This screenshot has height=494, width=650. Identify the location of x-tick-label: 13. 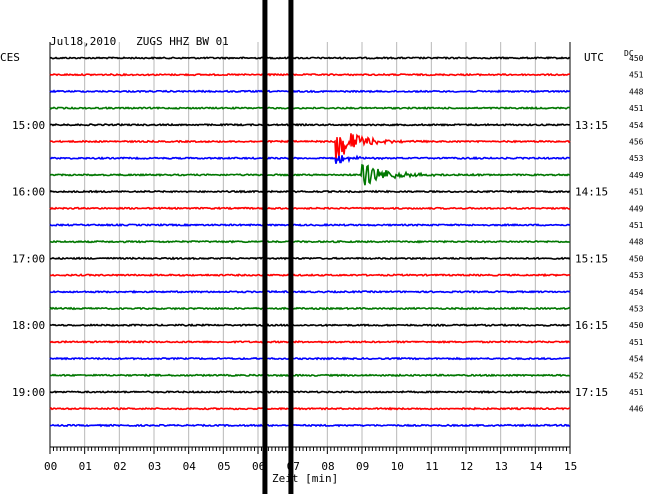
(501, 466).